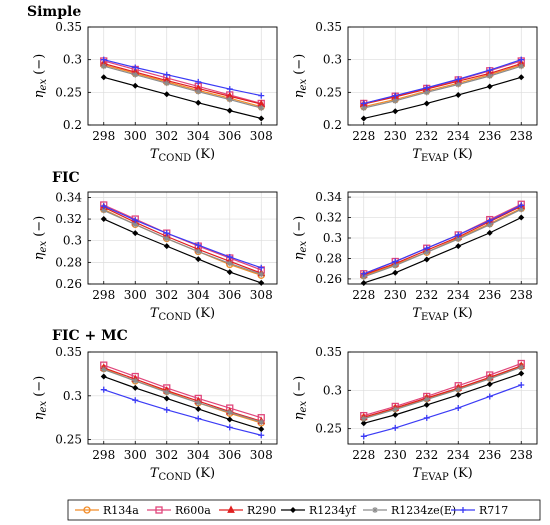  Describe the element at coordinates (229, 136) in the screenshot. I see `x-tick-label: 306` at that location.